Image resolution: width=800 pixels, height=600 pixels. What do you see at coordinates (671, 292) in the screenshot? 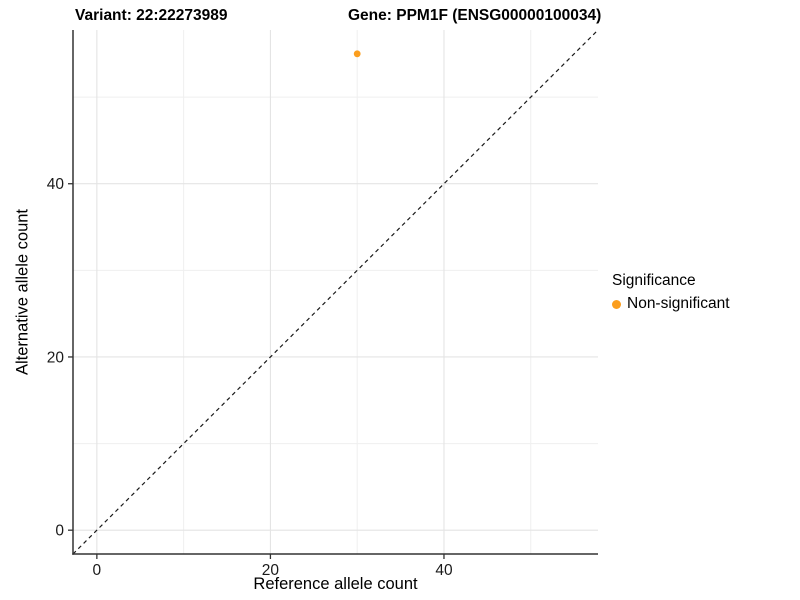
I see `legend: Significance Non-significant` at bounding box center [671, 292].